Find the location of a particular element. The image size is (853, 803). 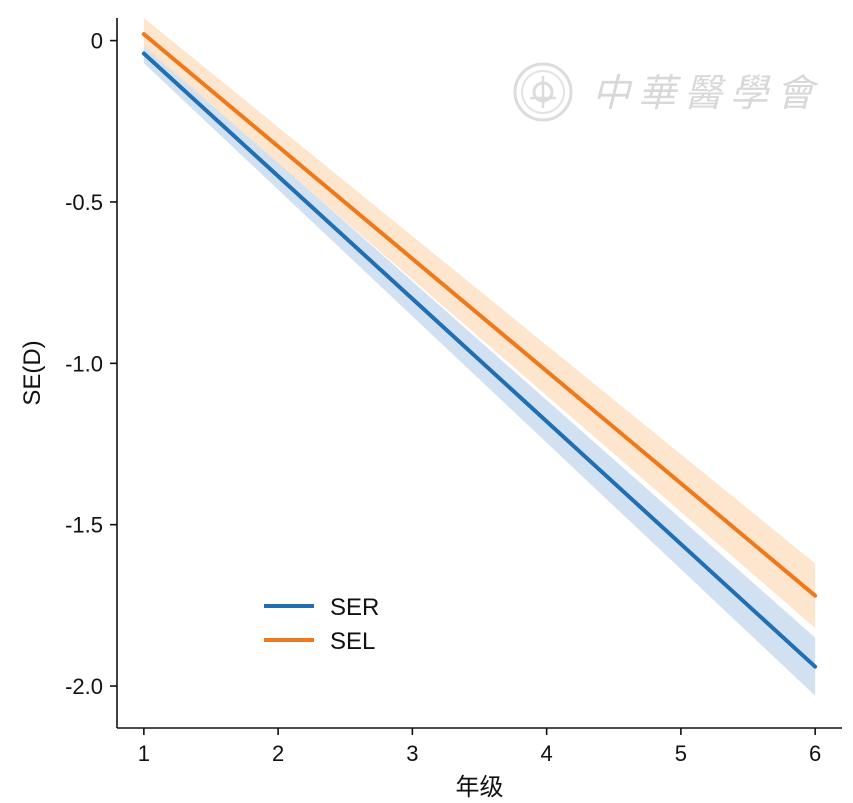

x-tick-label: 5 is located at coordinates (681, 753).